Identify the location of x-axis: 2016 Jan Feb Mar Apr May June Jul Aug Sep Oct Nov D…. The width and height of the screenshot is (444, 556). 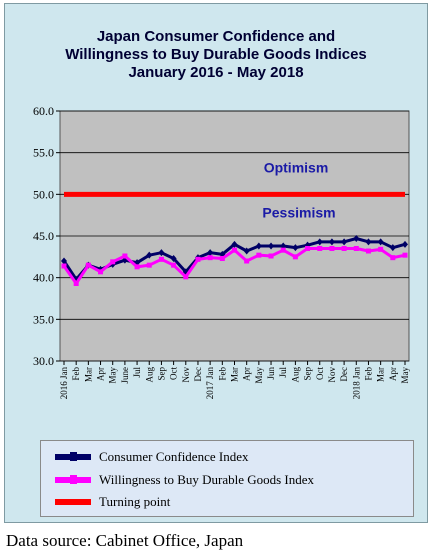
(234, 380).